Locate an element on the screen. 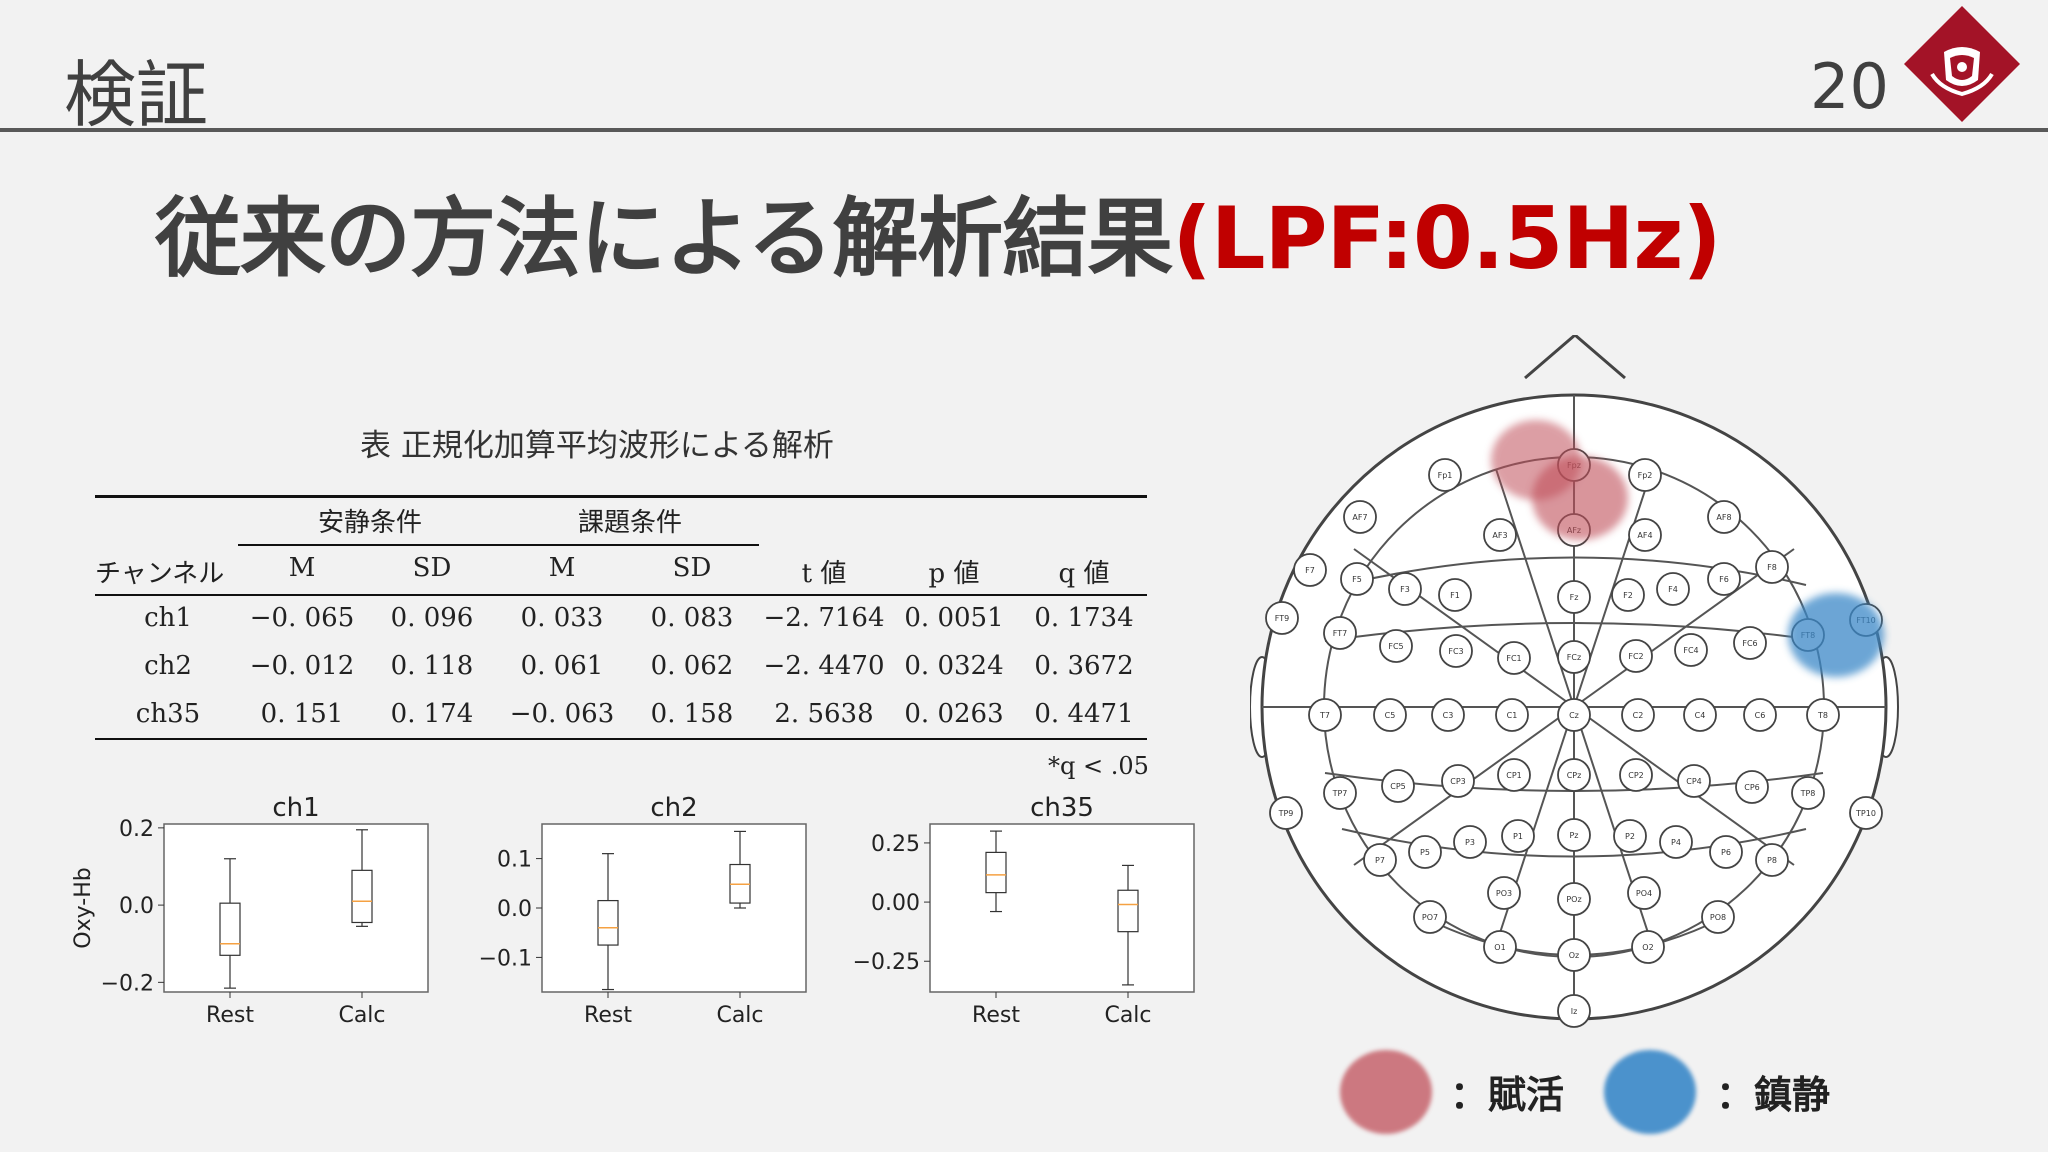 The height and width of the screenshot is (1152, 2048). electrode-node: CP3 is located at coordinates (1458, 781).